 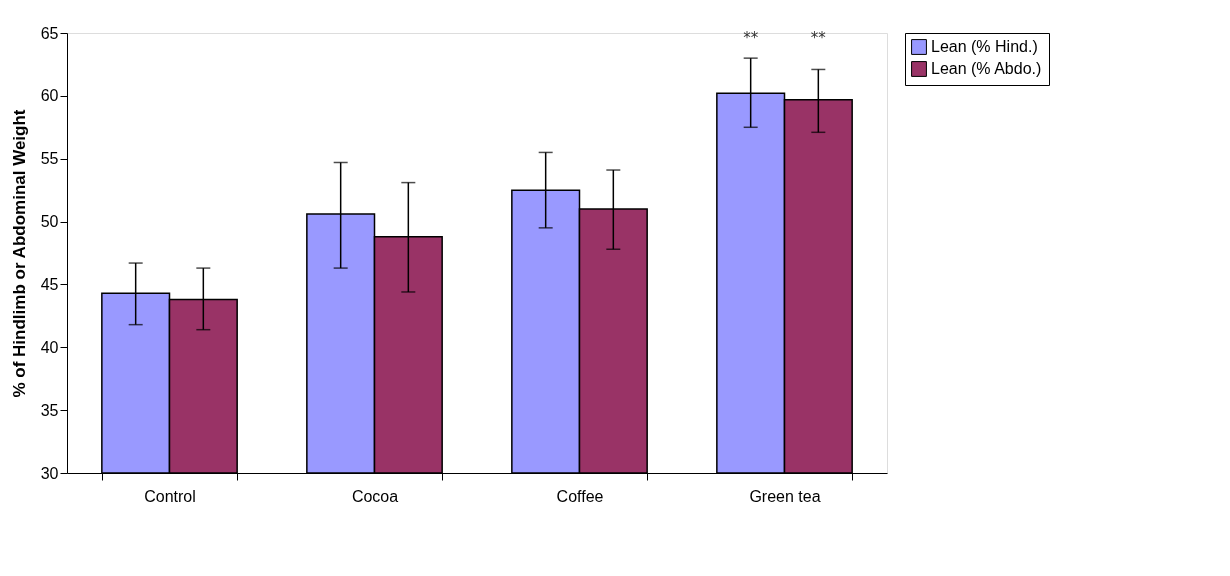 What do you see at coordinates (580, 496) in the screenshot?
I see `x-tick-label: Coffee` at bounding box center [580, 496].